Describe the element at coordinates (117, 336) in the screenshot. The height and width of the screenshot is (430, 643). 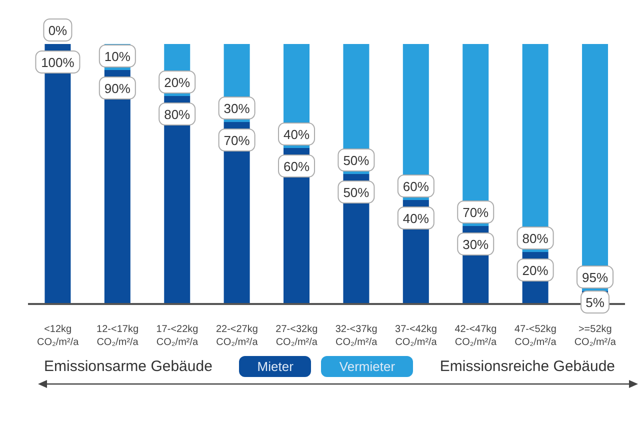
I see `x-tick-label: 12-<17kg CO₂/m²/a` at that location.